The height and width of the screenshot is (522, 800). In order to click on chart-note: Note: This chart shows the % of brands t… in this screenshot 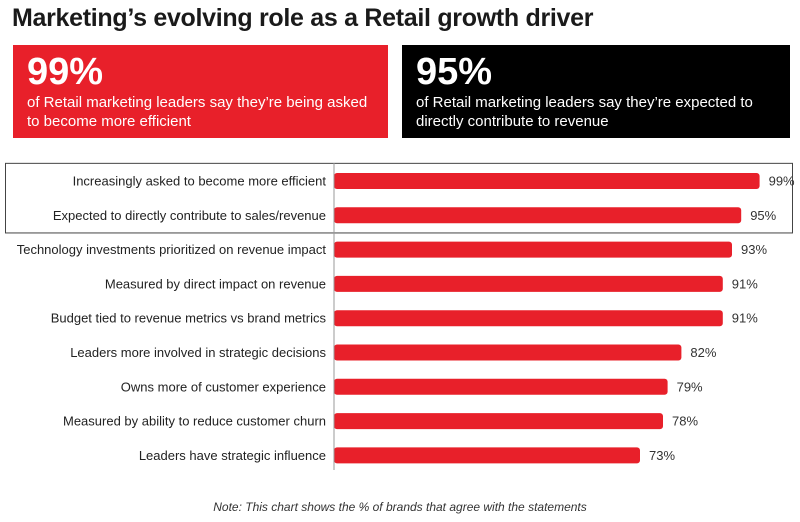, I will do `click(400, 507)`.